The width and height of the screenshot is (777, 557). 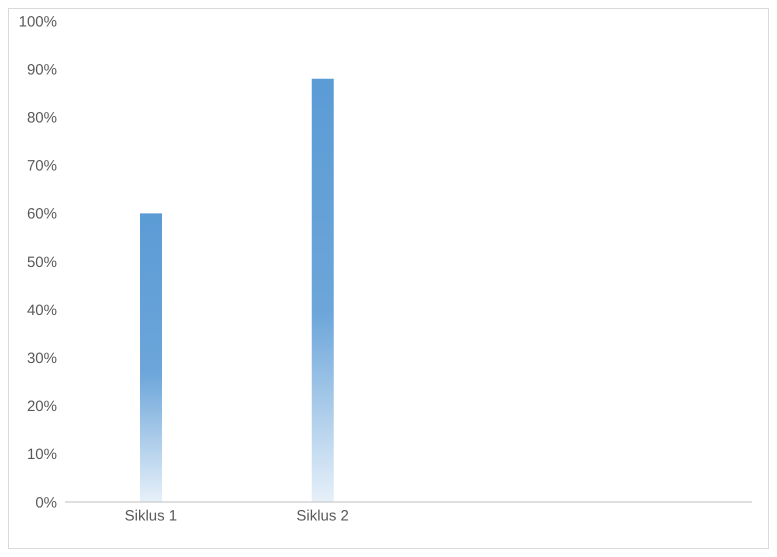 What do you see at coordinates (322, 516) in the screenshot?
I see `x-tick-label: Siklus 2` at bounding box center [322, 516].